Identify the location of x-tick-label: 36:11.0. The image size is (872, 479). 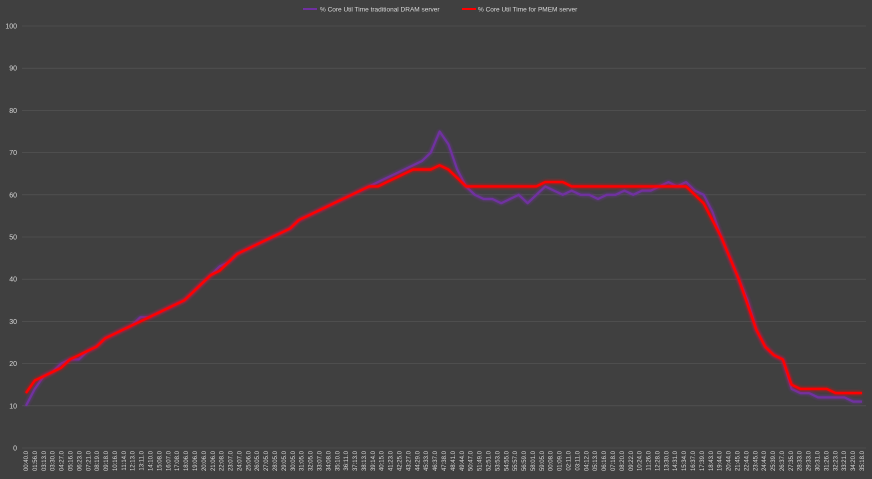
(347, 460).